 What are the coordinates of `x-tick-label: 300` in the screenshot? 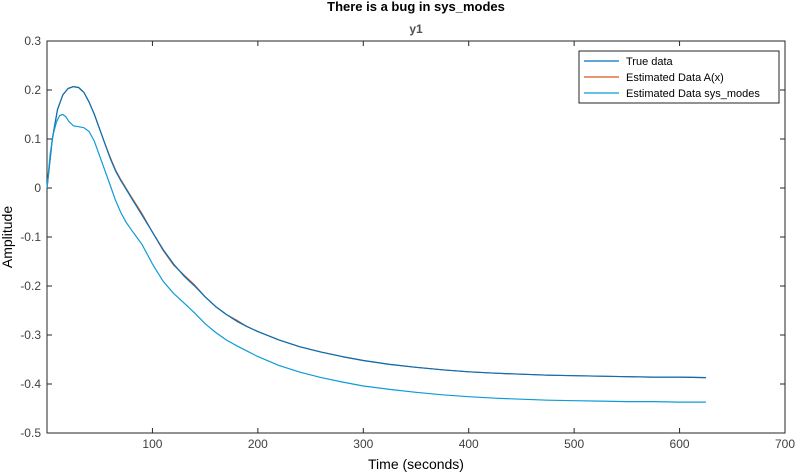 It's located at (363, 444).